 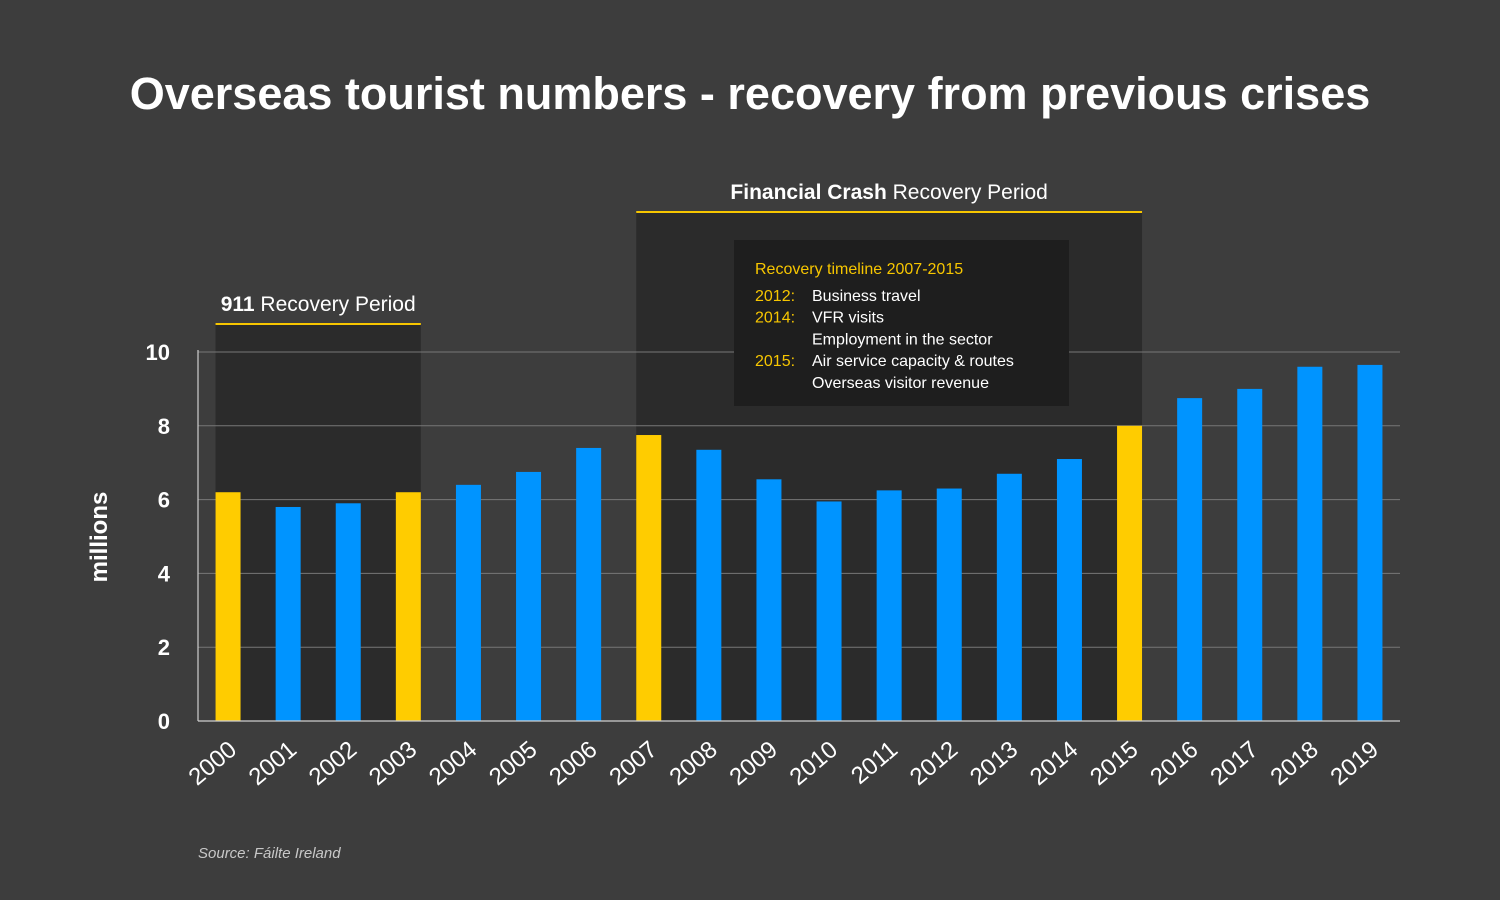 I want to click on bar-2001, so click(x=288, y=613).